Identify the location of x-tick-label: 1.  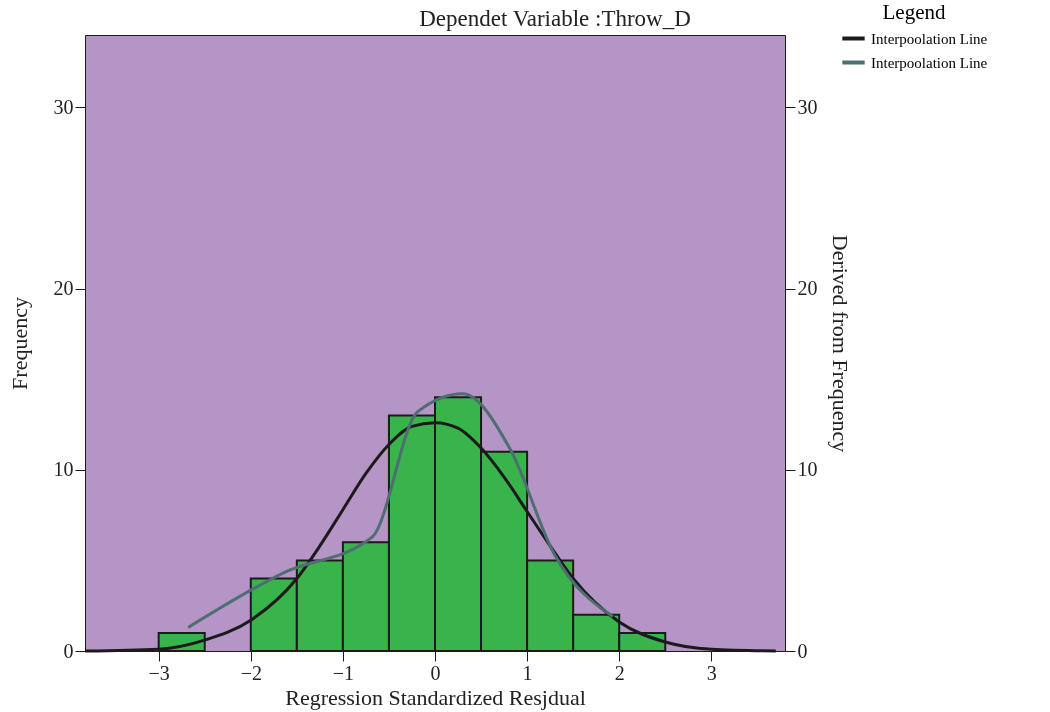
(527, 672).